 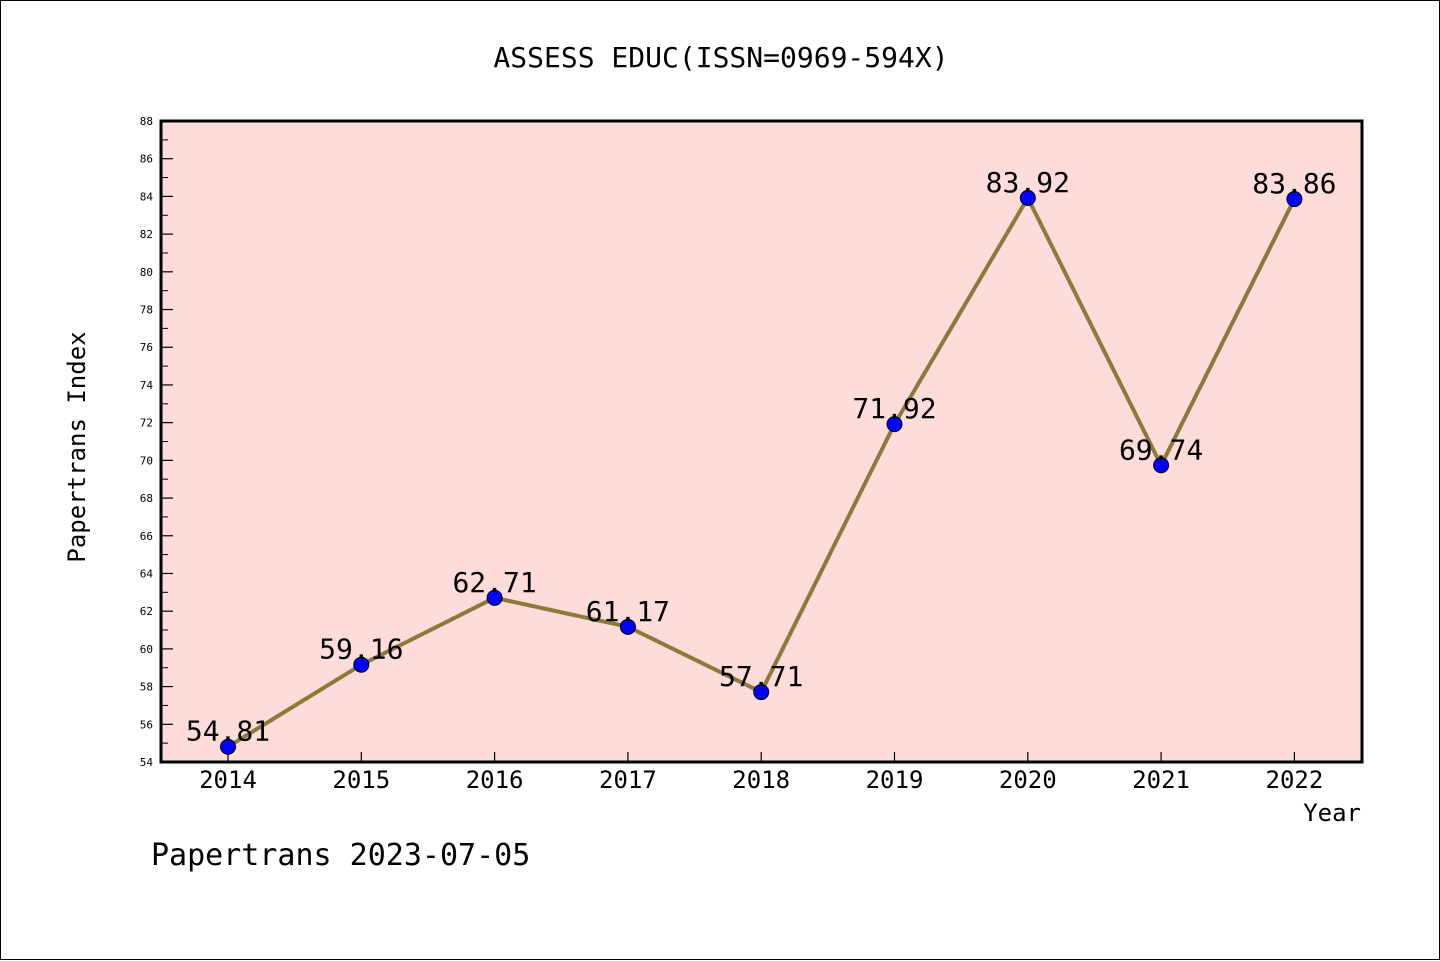 I want to click on y-tick-label: 88, so click(x=146, y=121).